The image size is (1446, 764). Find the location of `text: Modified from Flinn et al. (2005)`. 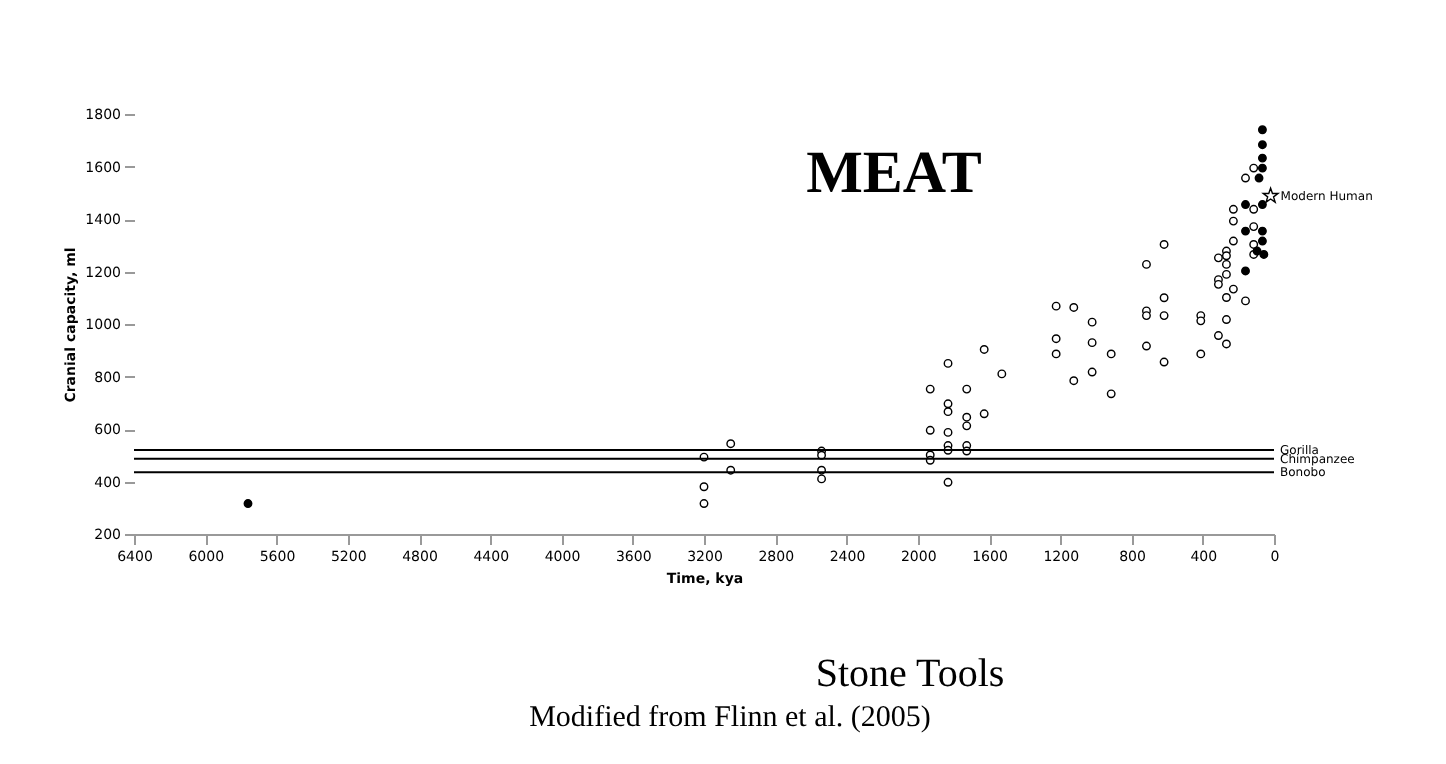

text: Modified from Flinn et al. (2005) is located at coordinates (730, 718).